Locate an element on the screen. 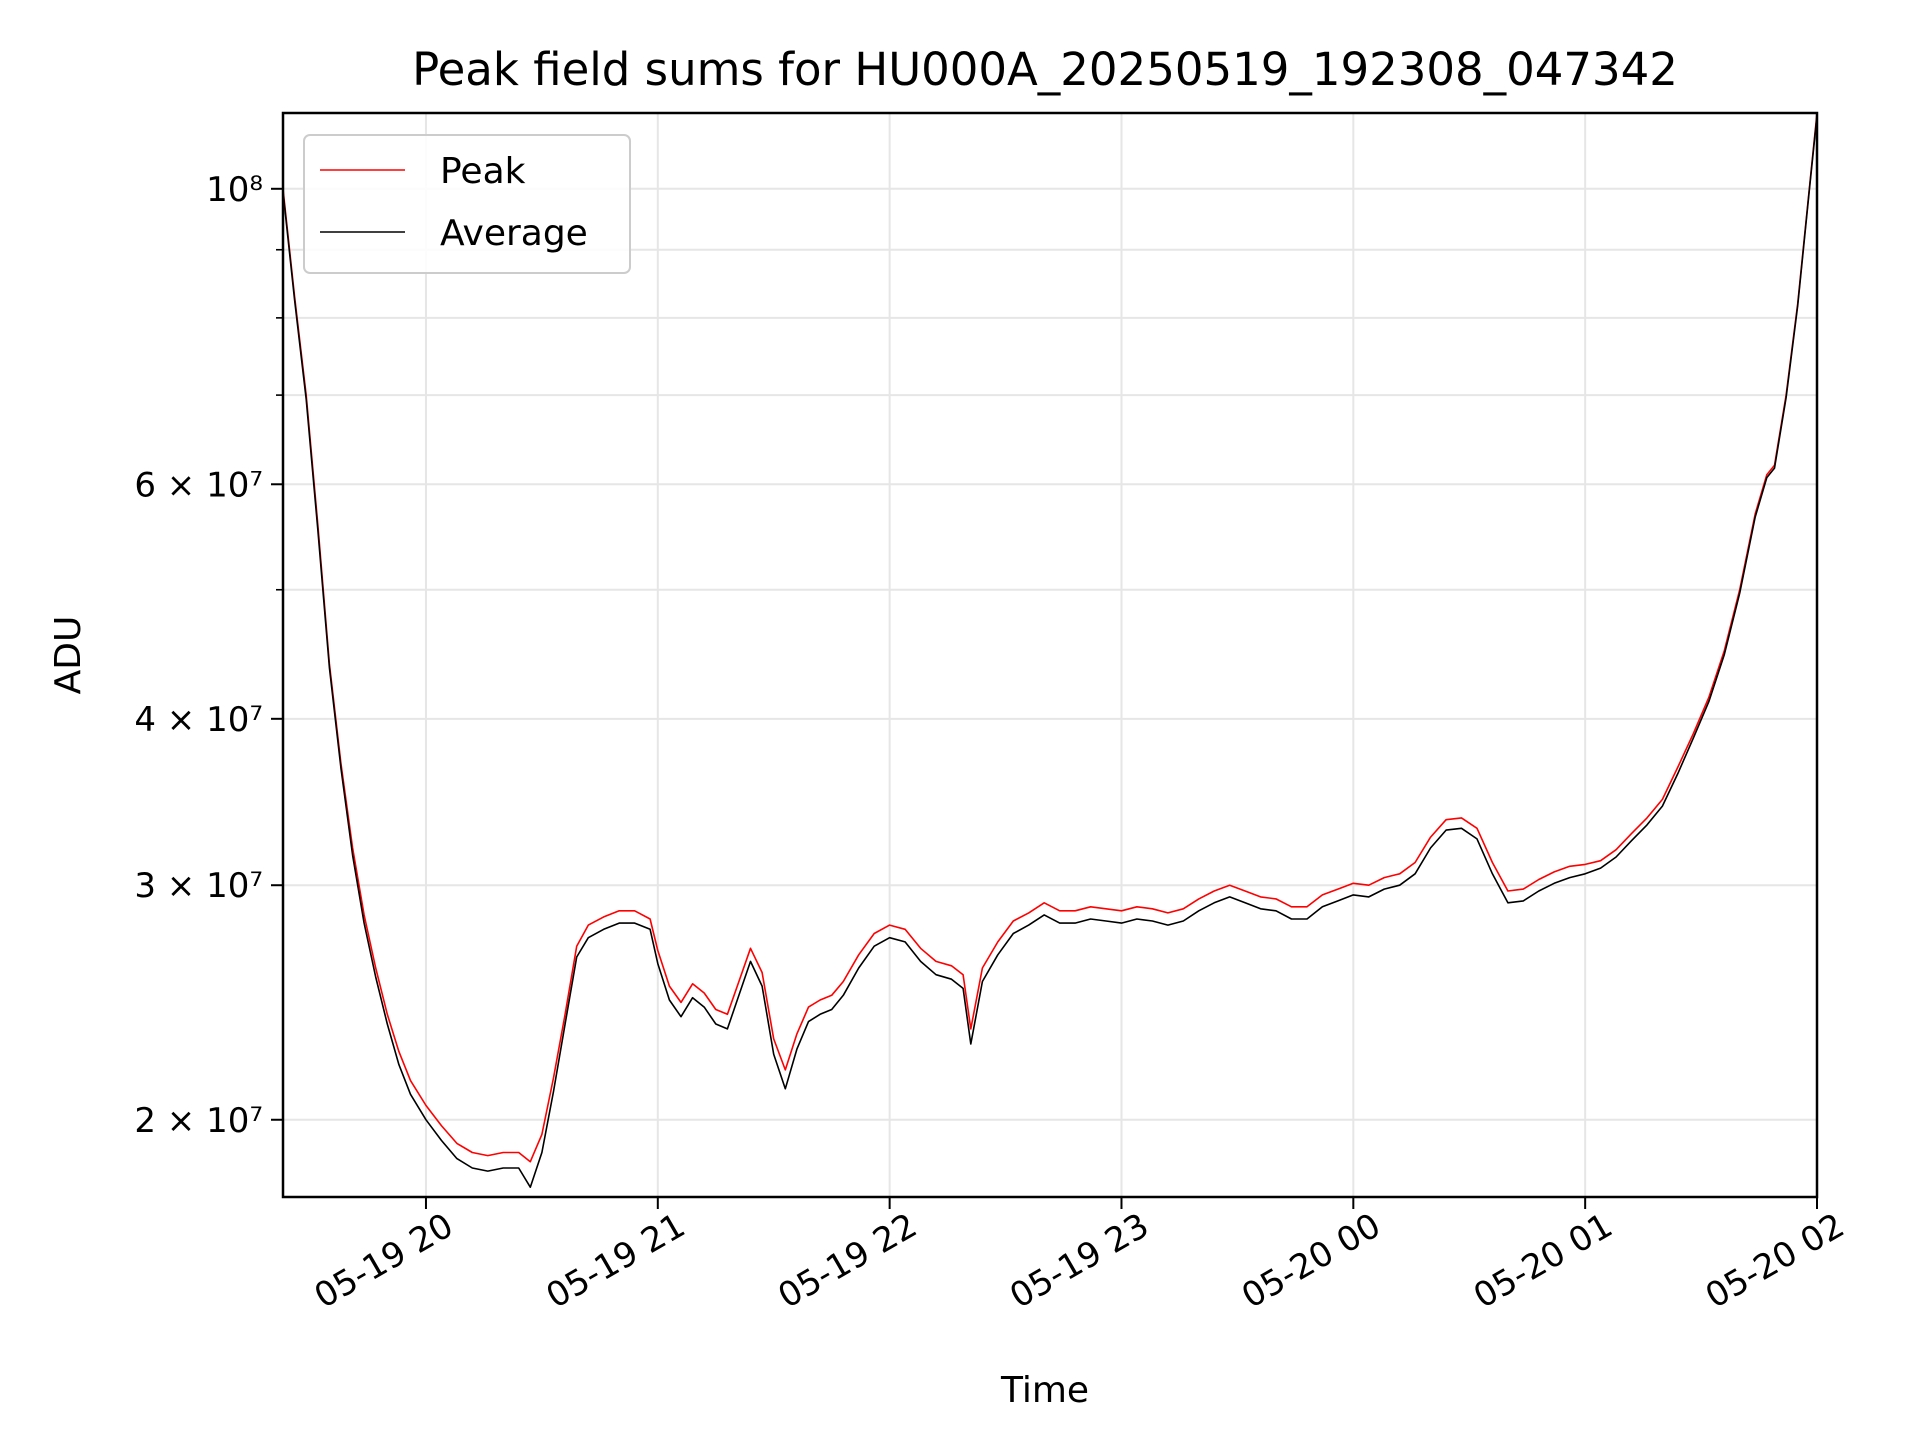 Image resolution: width=1920 pixels, height=1445 pixels. y-tick-label: 4 × 10⁷ is located at coordinates (198, 720).